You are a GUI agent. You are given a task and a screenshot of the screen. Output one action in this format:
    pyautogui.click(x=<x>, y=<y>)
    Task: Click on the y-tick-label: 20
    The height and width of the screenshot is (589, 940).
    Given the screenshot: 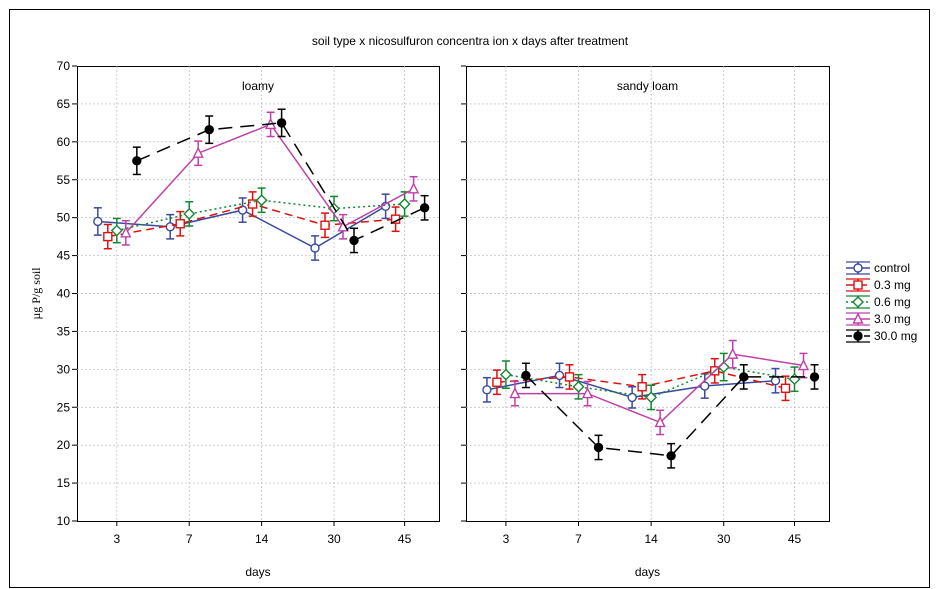 What is the action you would take?
    pyautogui.click(x=64, y=445)
    